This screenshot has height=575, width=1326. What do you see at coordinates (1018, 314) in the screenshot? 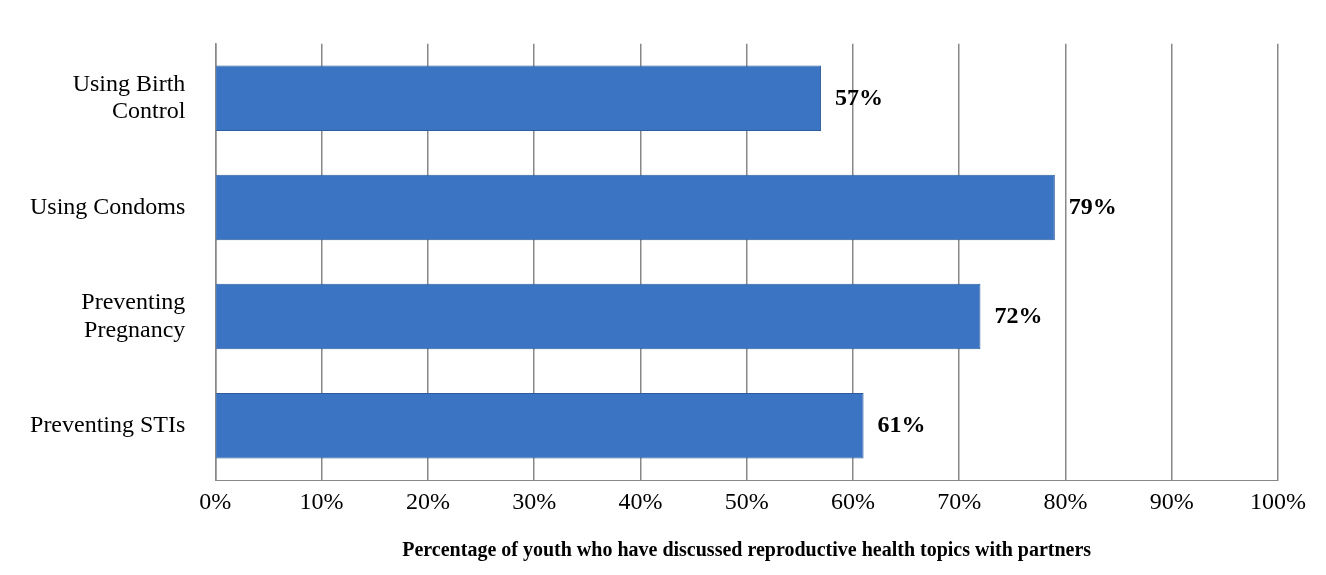
I see `data-label: 72%` at bounding box center [1018, 314].